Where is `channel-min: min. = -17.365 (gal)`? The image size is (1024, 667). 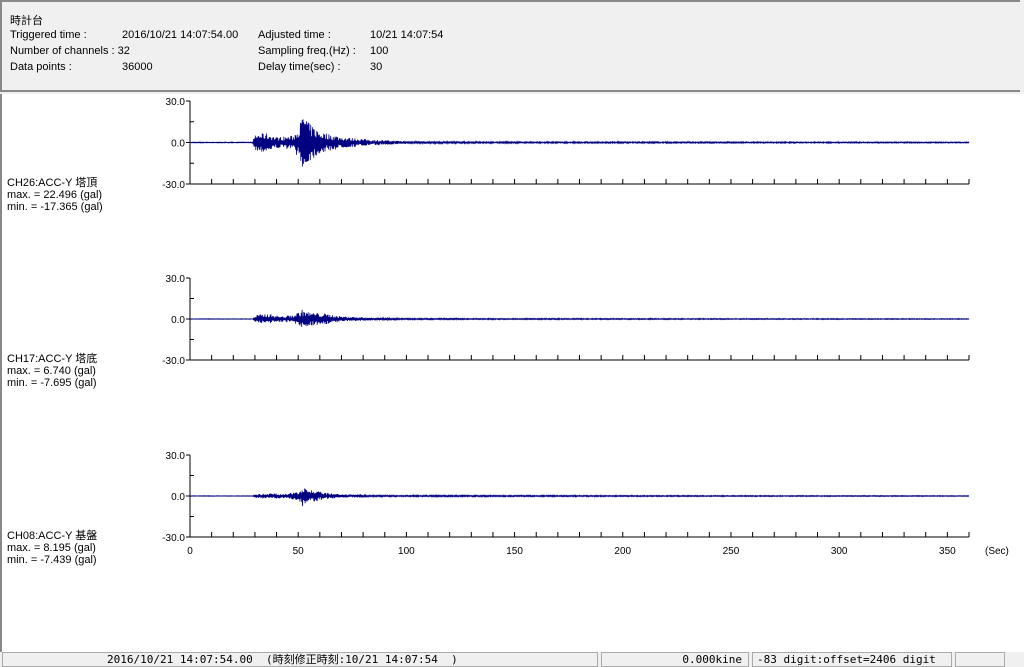
channel-min: min. = -17.365 (gal) is located at coordinates (55, 207).